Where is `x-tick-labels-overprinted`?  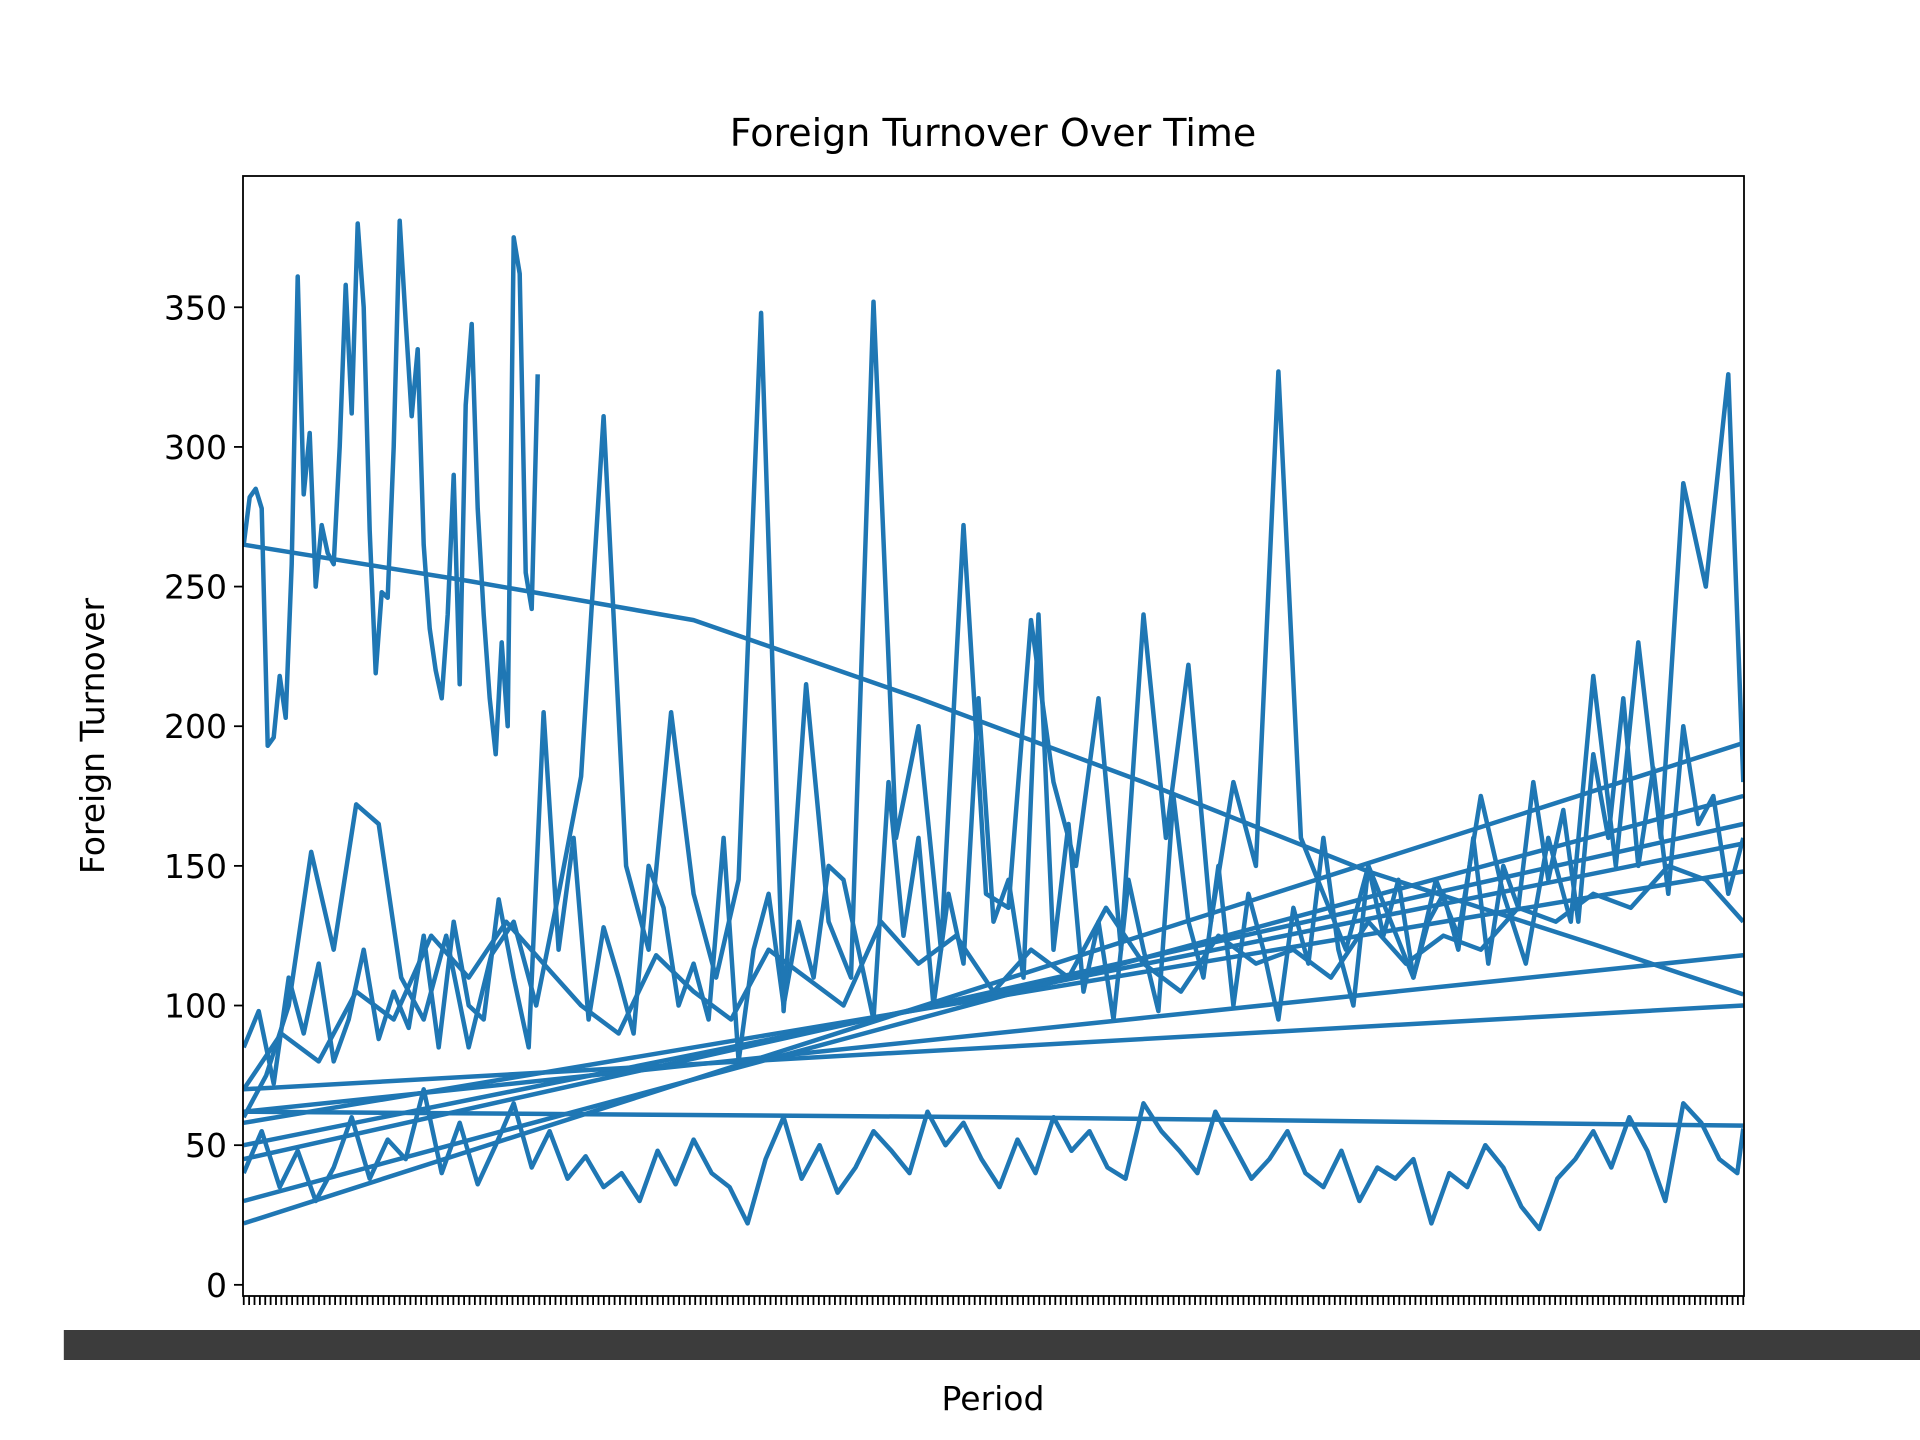
x-tick-labels-overprinted is located at coordinates (991, 1345).